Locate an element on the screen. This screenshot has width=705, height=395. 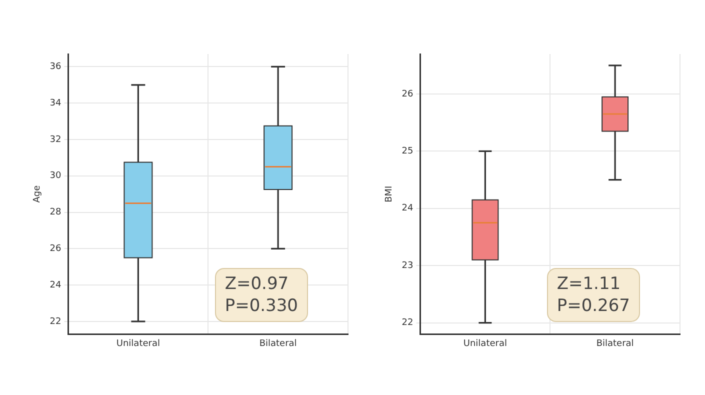
y-axis-title: BMI is located at coordinates (389, 194).